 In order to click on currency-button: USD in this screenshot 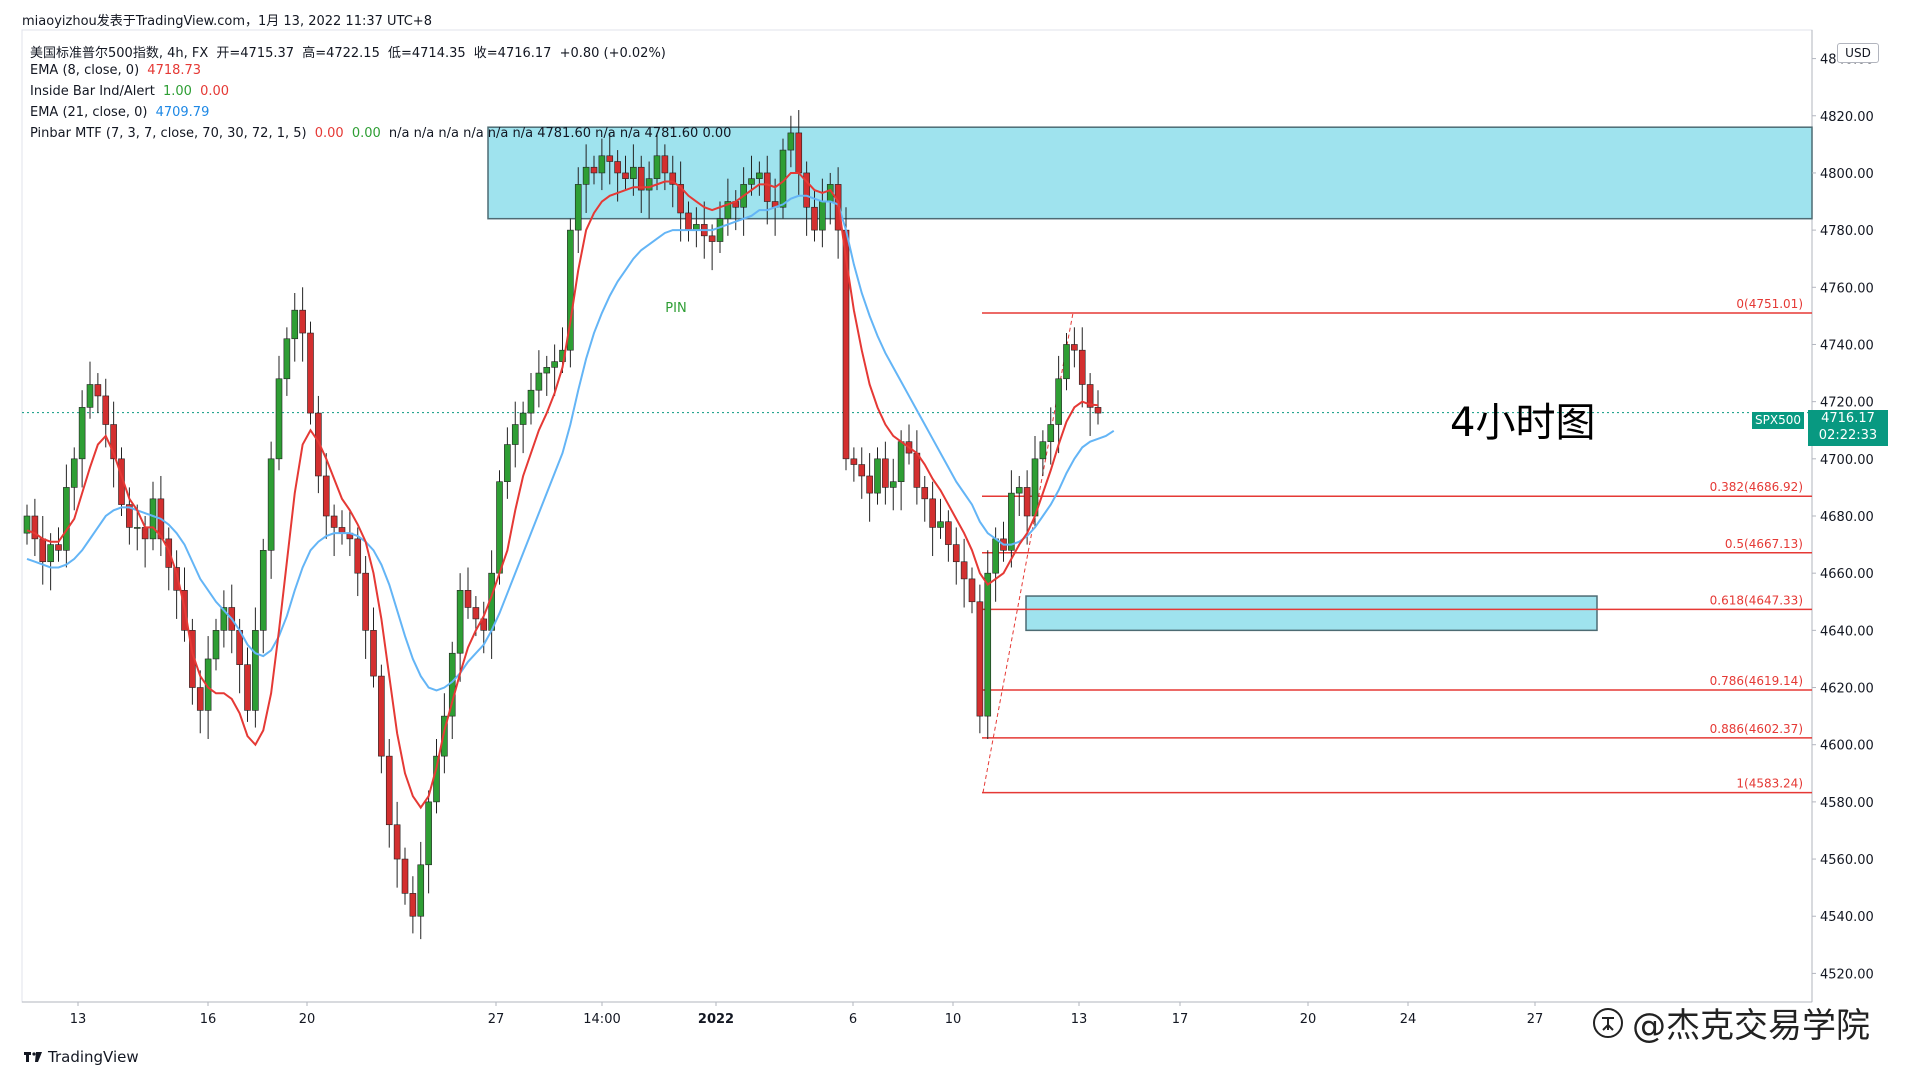, I will do `click(1858, 53)`.